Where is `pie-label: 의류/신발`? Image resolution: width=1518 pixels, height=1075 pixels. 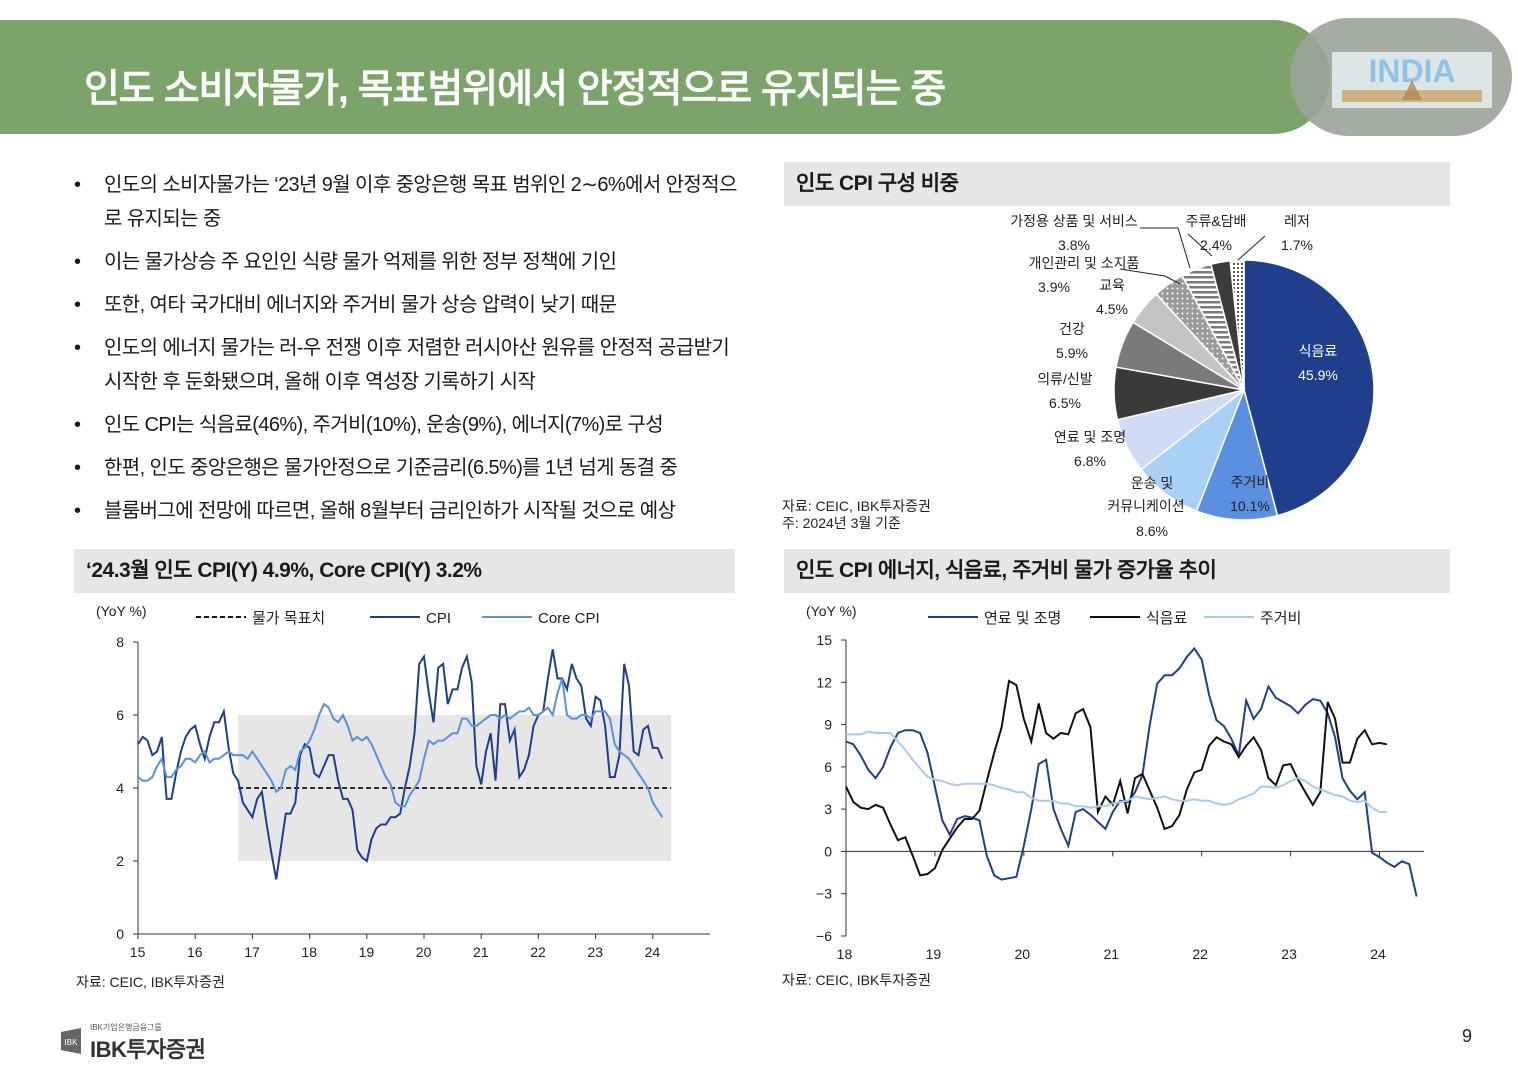 pie-label: 의류/신발 is located at coordinates (1065, 379).